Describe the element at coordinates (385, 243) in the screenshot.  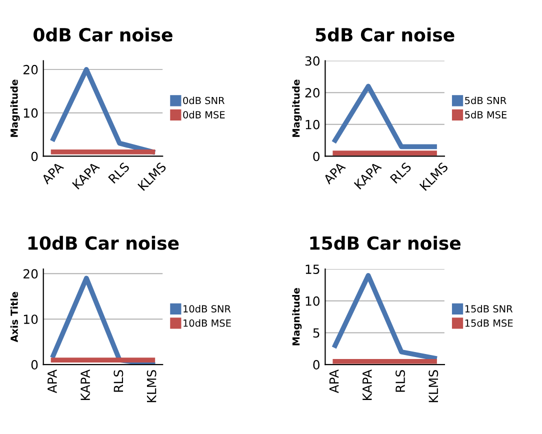
I see `chart-title: 15dB Car noise` at that location.